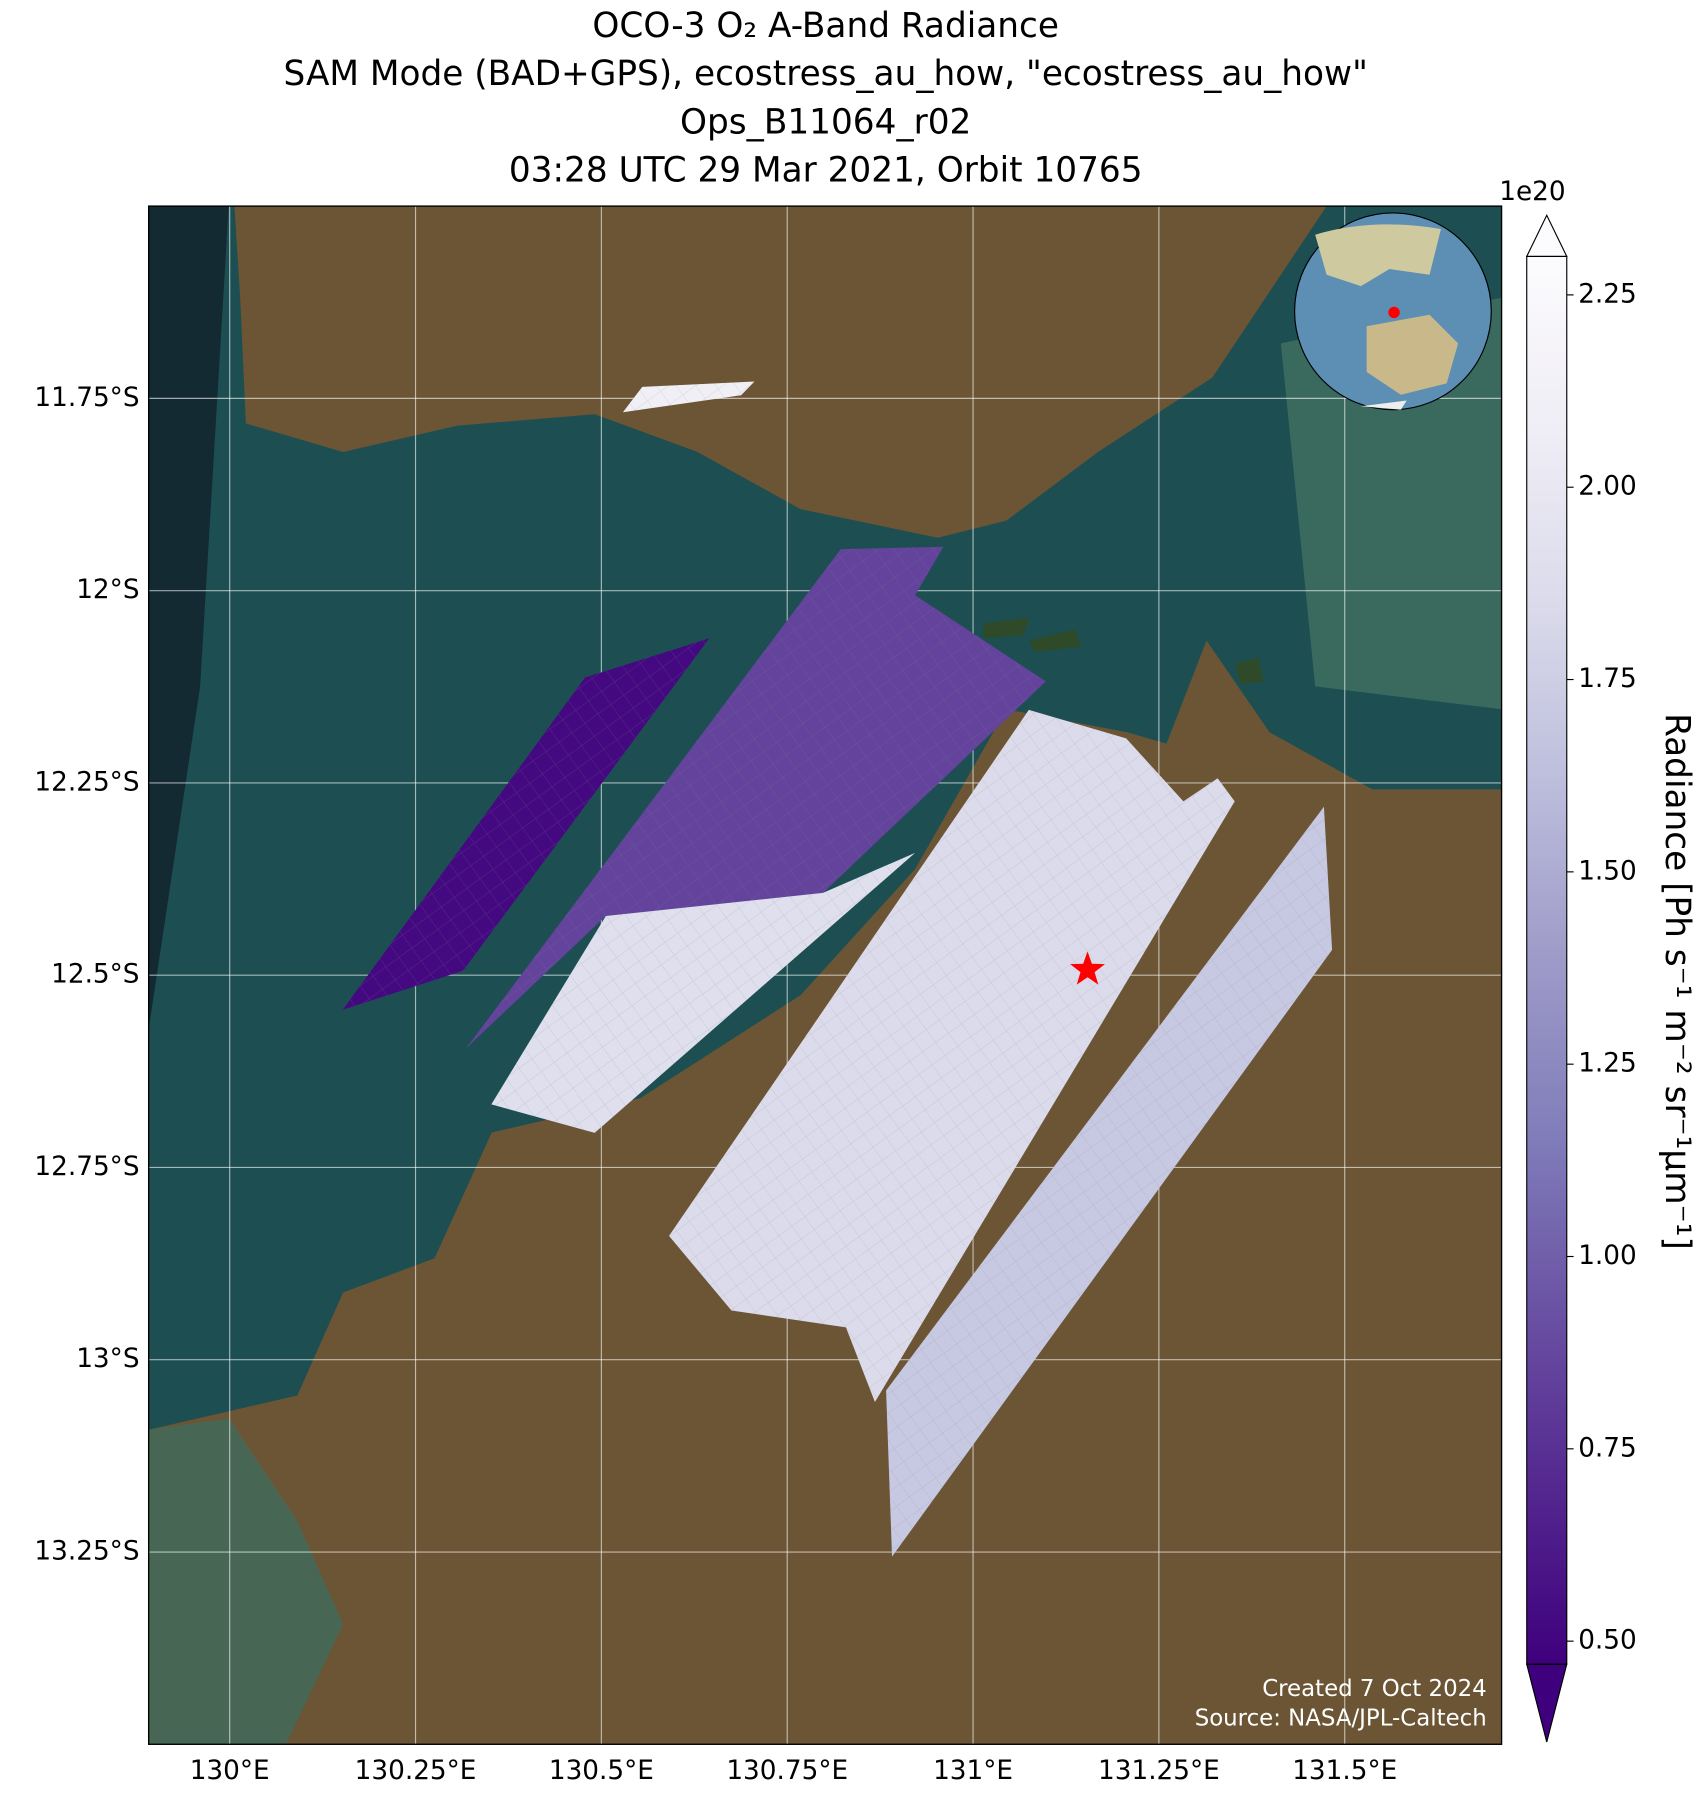 This screenshot has height=1796, width=1704. I want to click on credit: Created 7 Oct 2024, so click(1374, 1689).